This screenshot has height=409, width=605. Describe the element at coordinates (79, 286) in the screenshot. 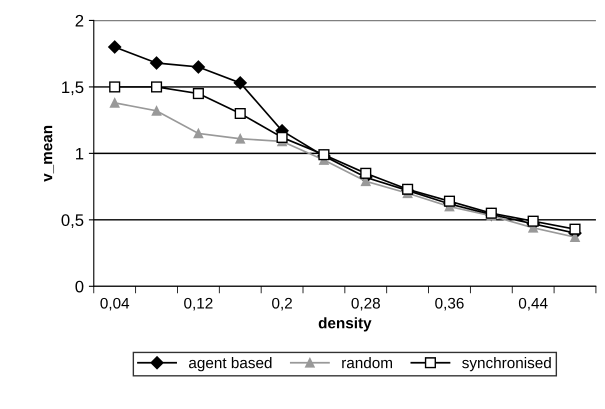

I see `y-tick-label: 0` at that location.